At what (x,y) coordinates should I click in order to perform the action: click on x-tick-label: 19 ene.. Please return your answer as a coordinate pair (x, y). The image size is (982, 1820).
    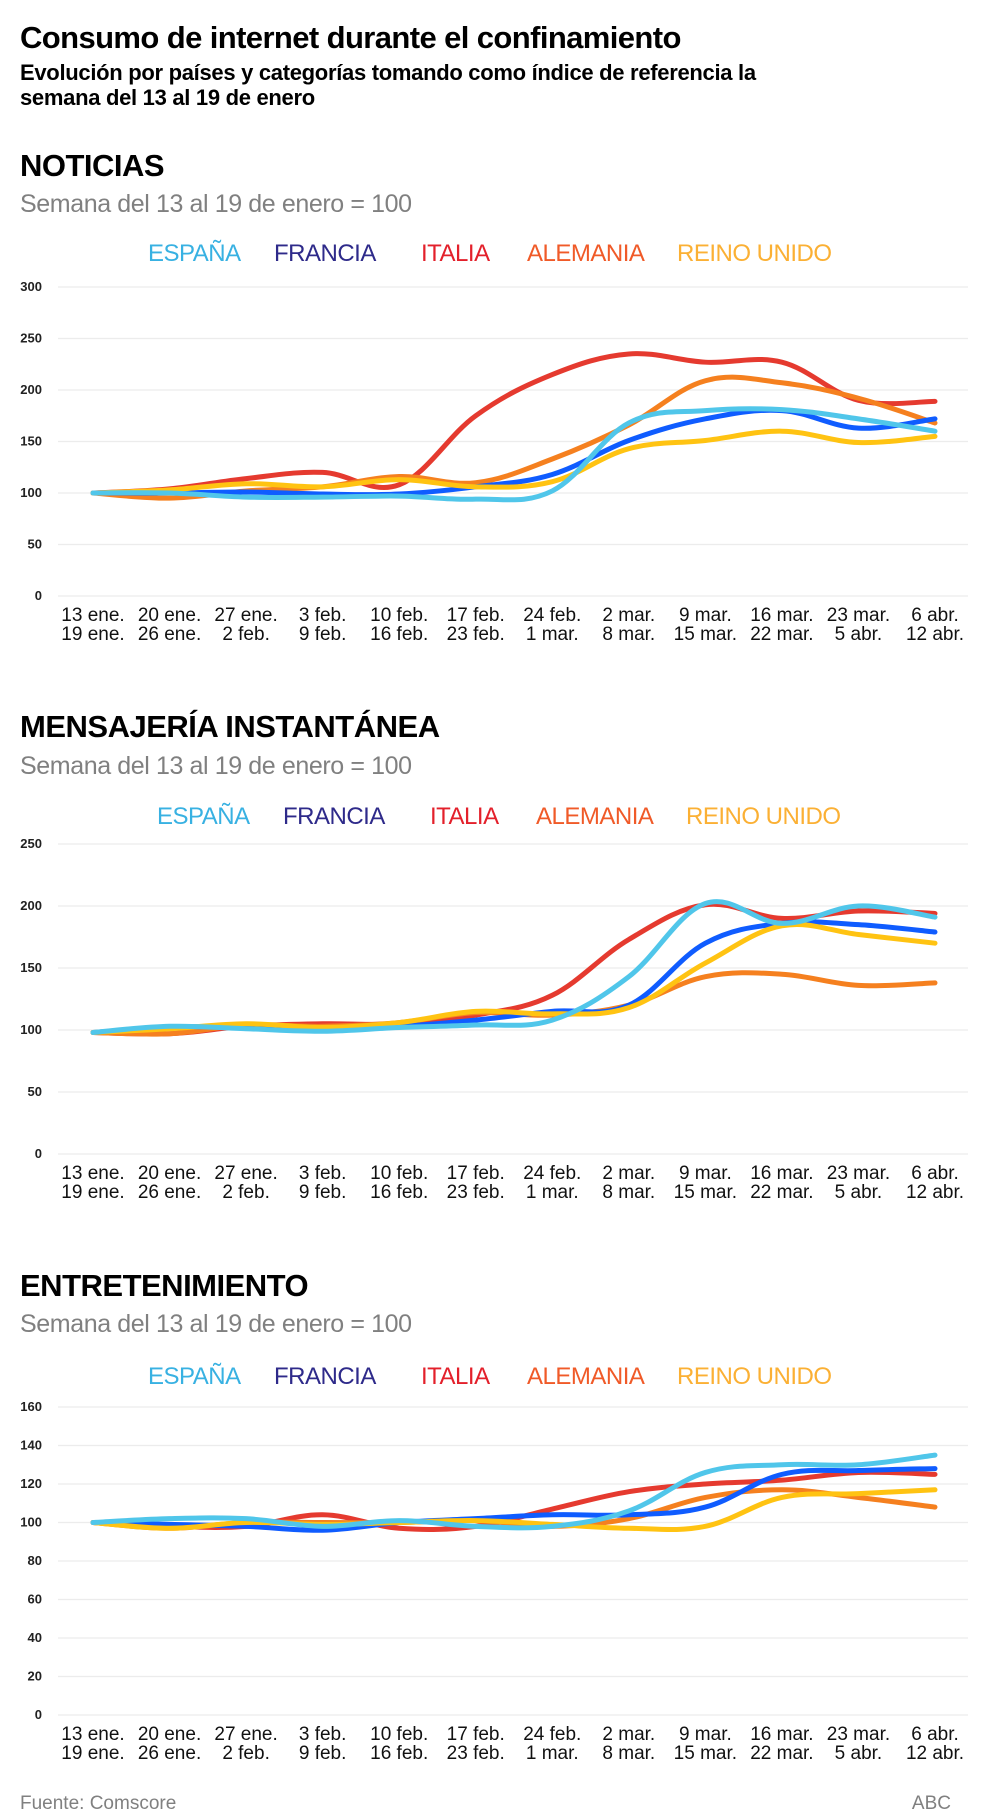
    Looking at the image, I should click on (92, 1192).